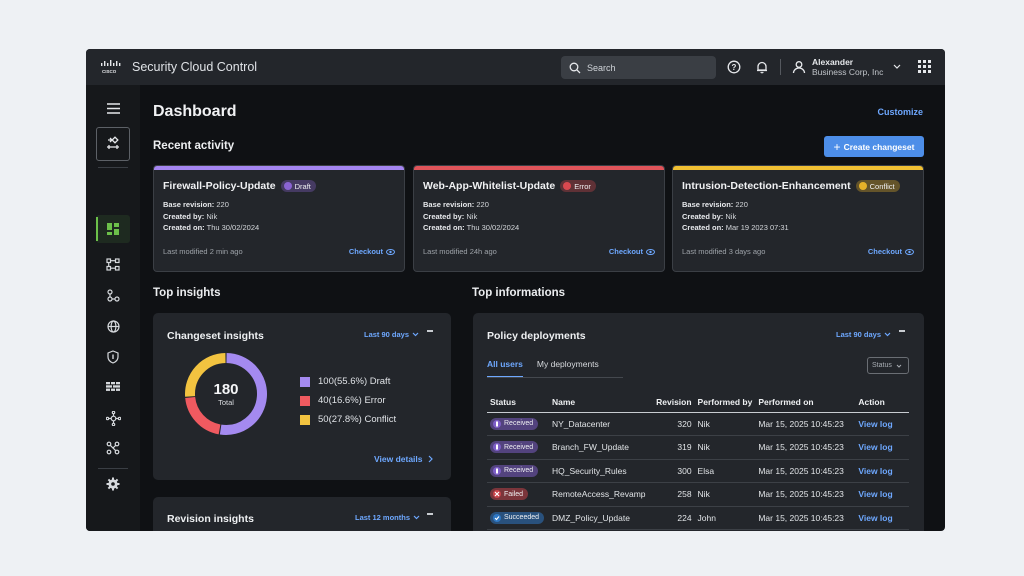 The height and width of the screenshot is (576, 1024). I want to click on revision-cell: 258, so click(671, 494).